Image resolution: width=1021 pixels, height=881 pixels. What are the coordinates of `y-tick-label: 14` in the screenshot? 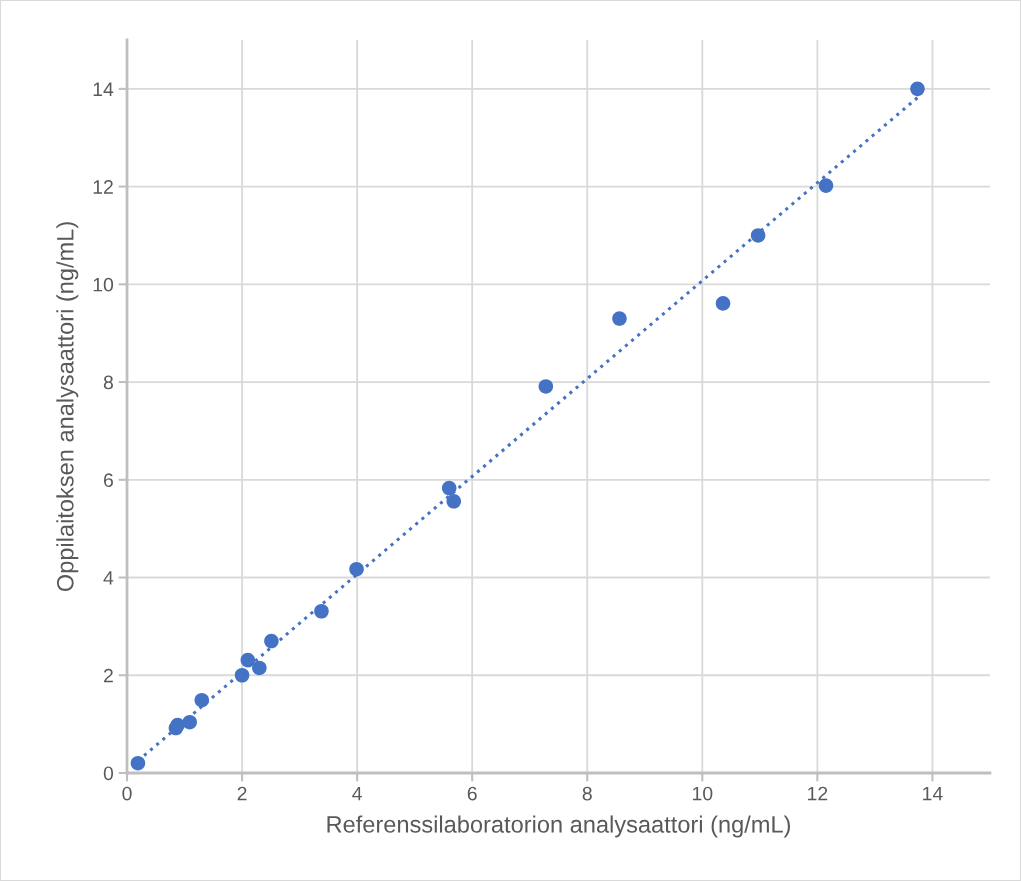 It's located at (103, 89).